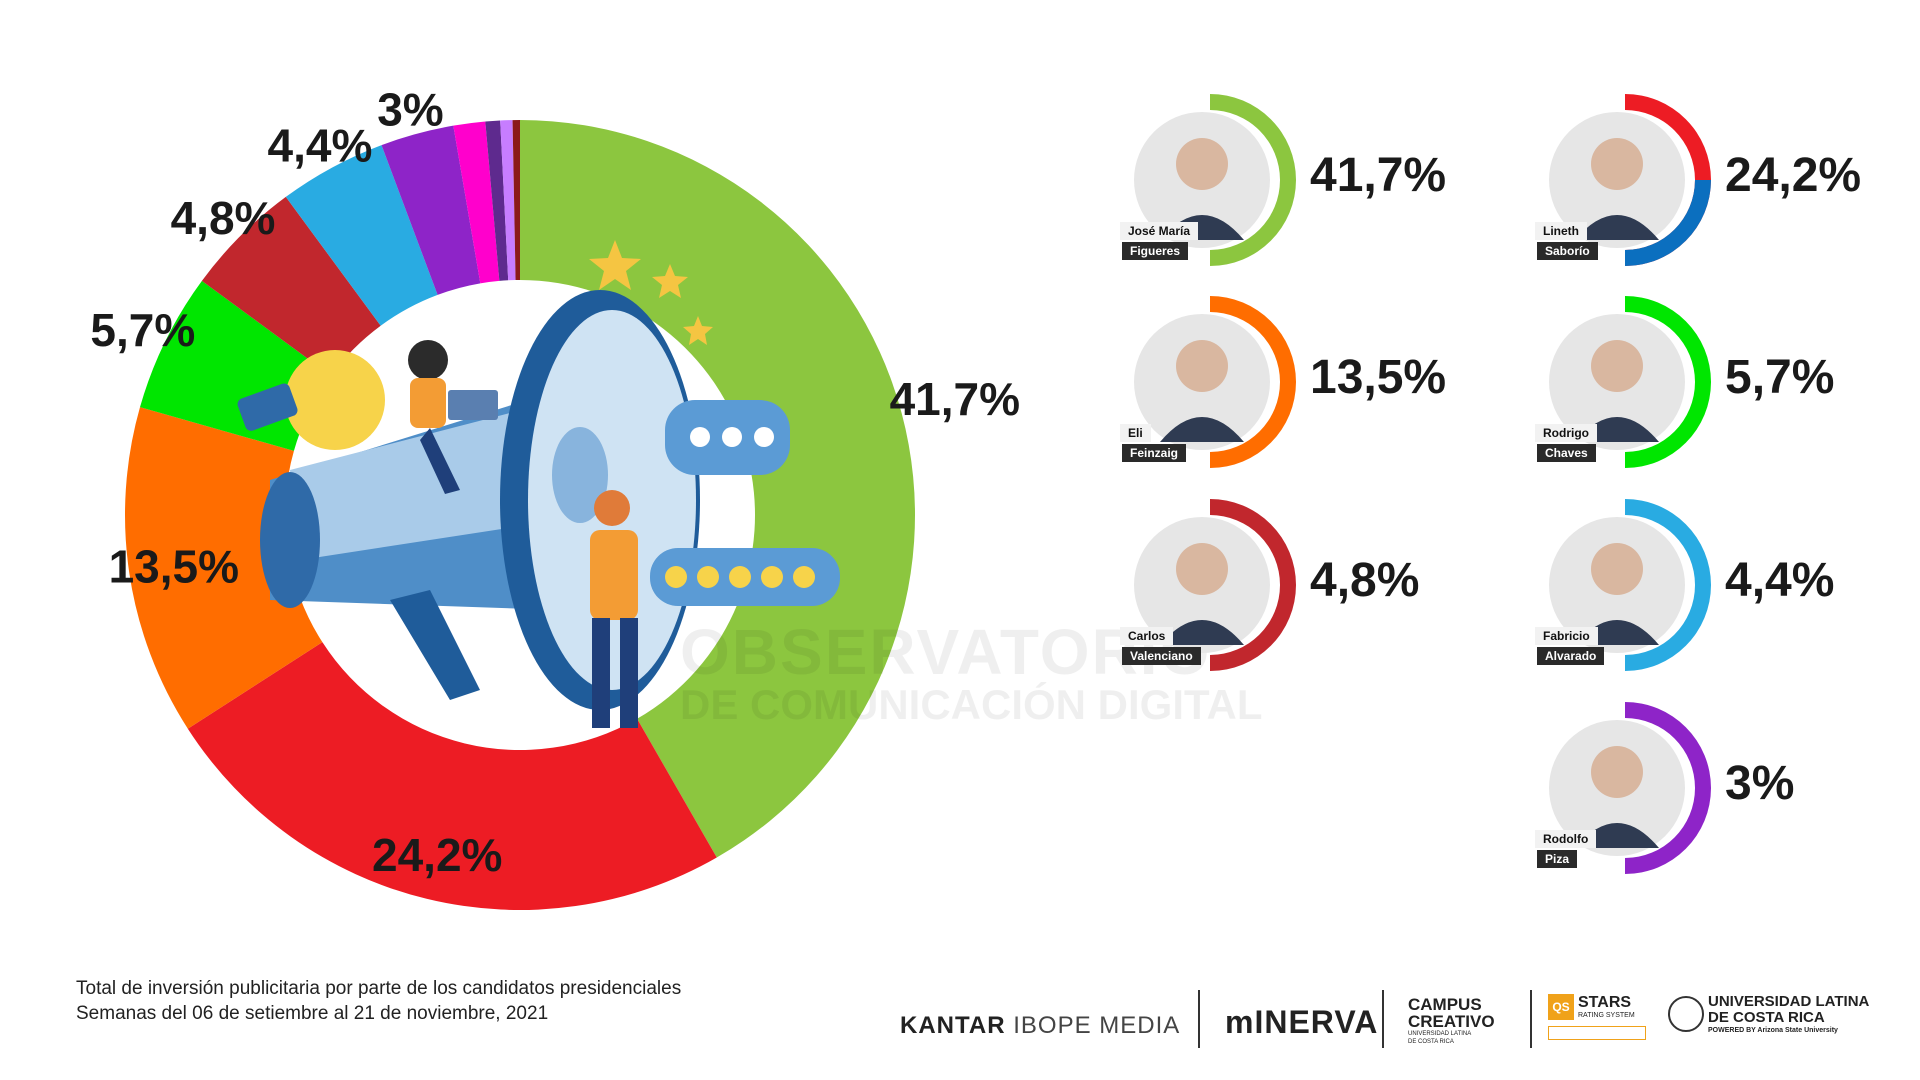  What do you see at coordinates (1566, 636) in the screenshot?
I see `candidate-first-name: Fabricio` at bounding box center [1566, 636].